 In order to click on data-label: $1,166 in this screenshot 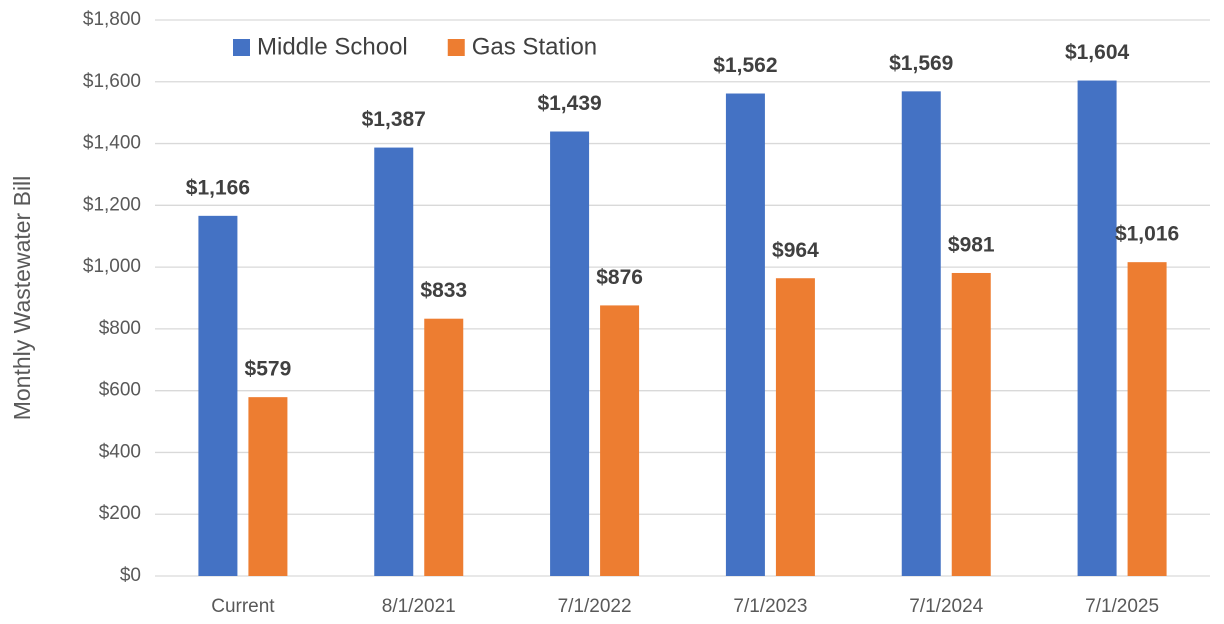, I will do `click(218, 187)`.